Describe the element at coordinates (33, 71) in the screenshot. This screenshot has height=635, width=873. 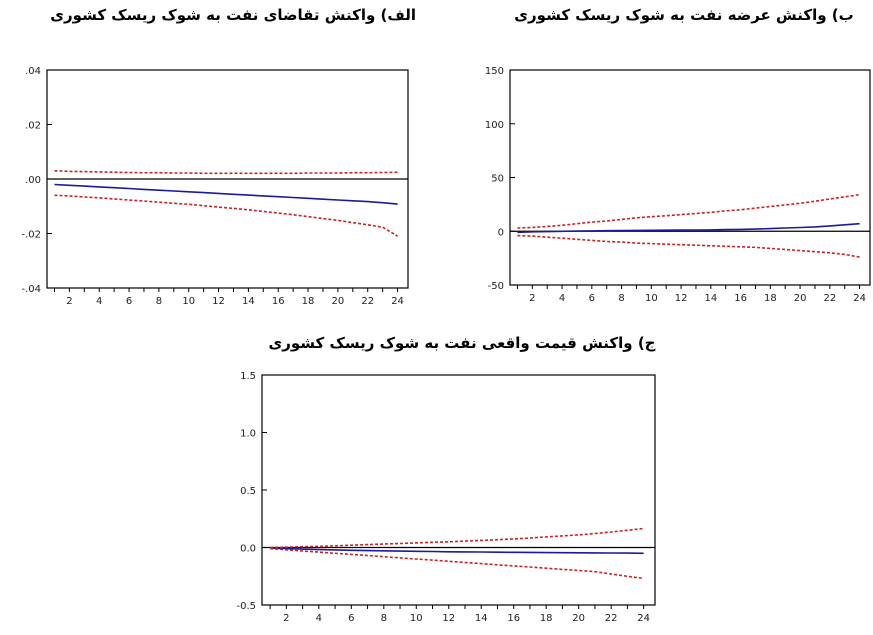
I see `y-tick-label: .04` at that location.